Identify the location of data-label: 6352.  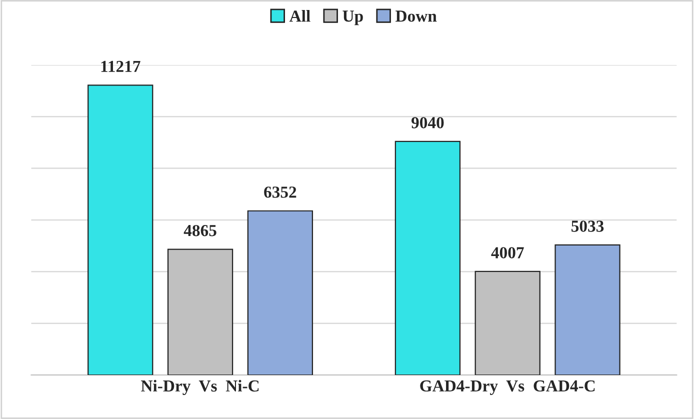
(280, 192).